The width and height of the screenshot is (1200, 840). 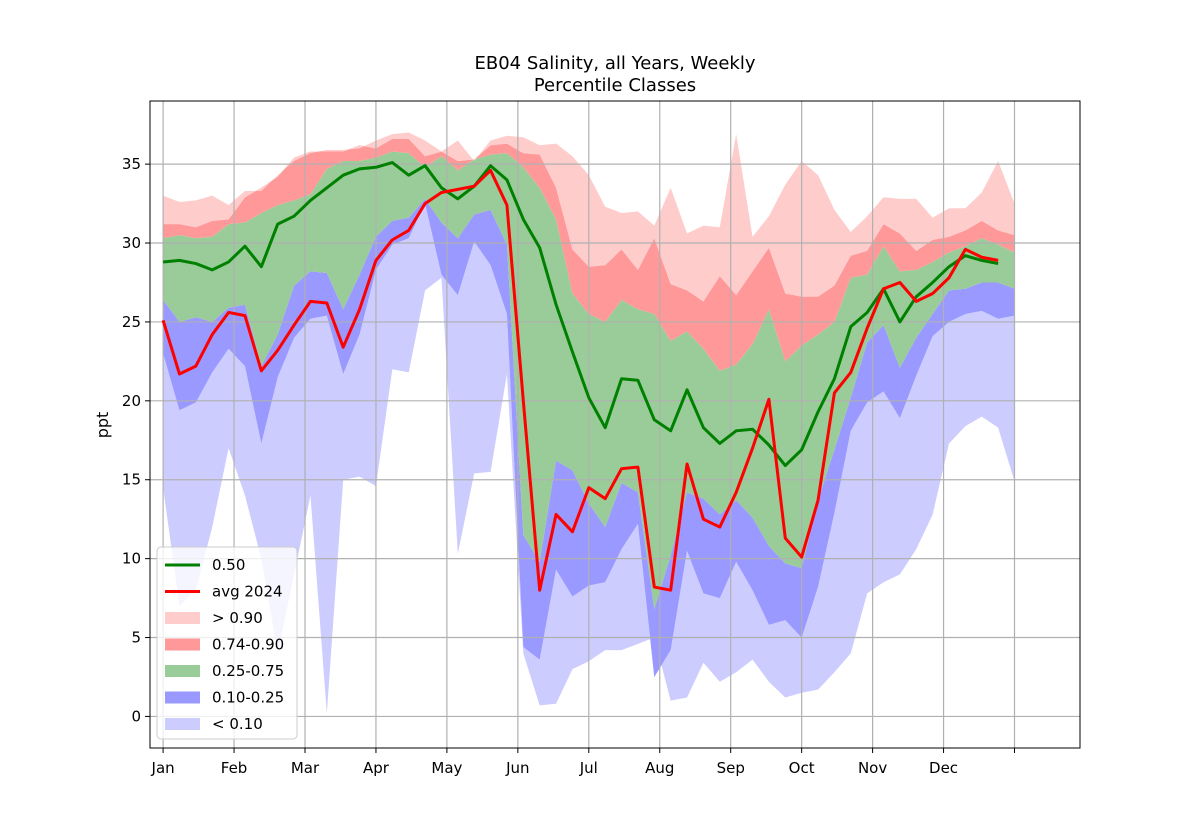 I want to click on chart-subtitle: Percentile Classes, so click(x=615, y=85).